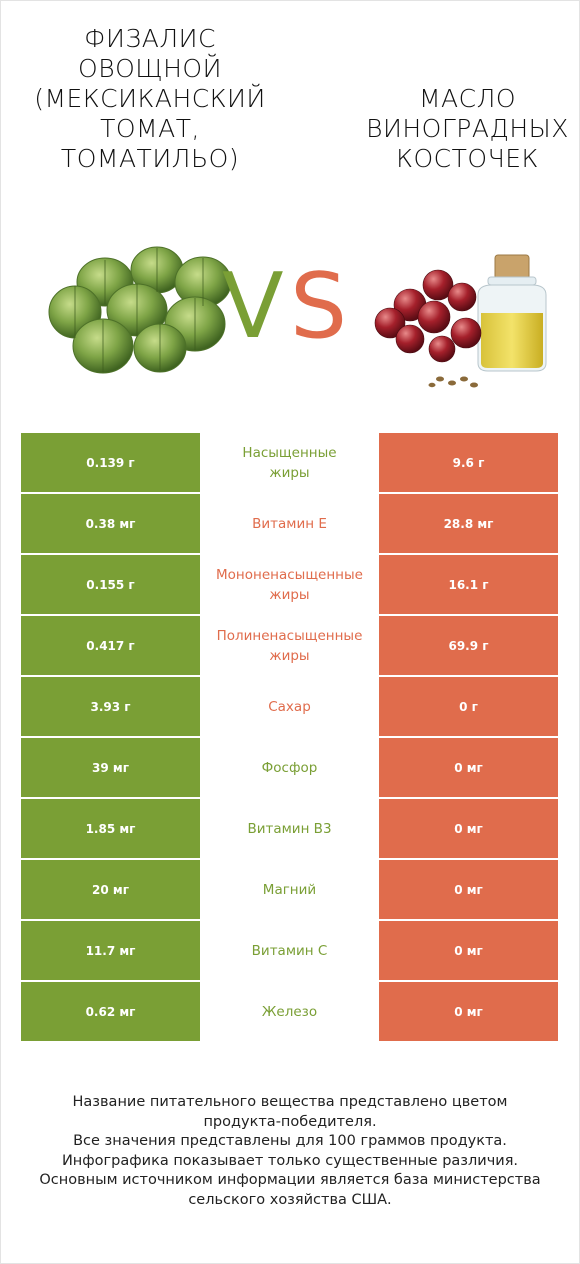  Describe the element at coordinates (140, 310) in the screenshot. I see `tomatillo-image` at that location.